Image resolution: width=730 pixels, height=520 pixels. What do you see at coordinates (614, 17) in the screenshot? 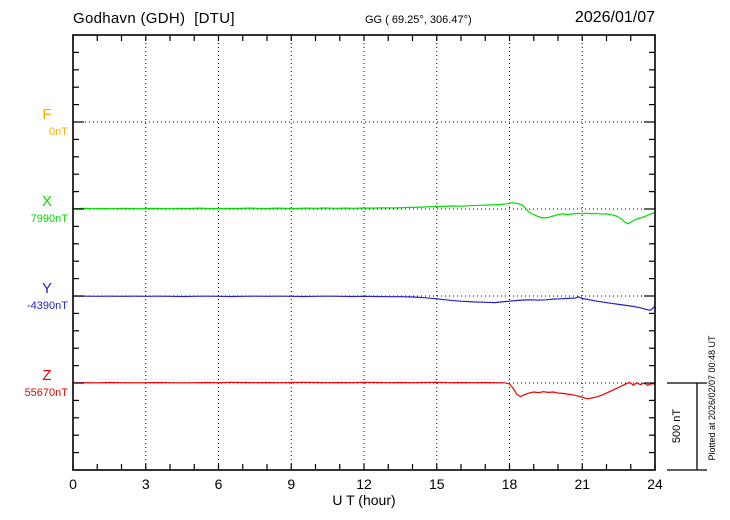
I see `plot-date: 2026/01/07` at bounding box center [614, 17].